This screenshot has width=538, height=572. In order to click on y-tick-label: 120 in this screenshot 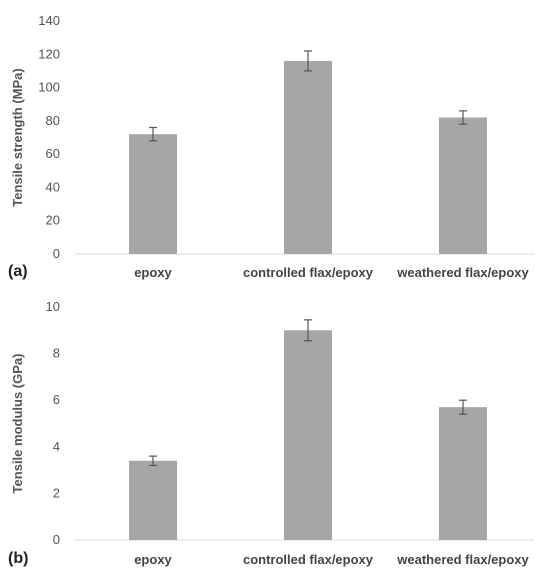, I will do `click(49, 53)`.